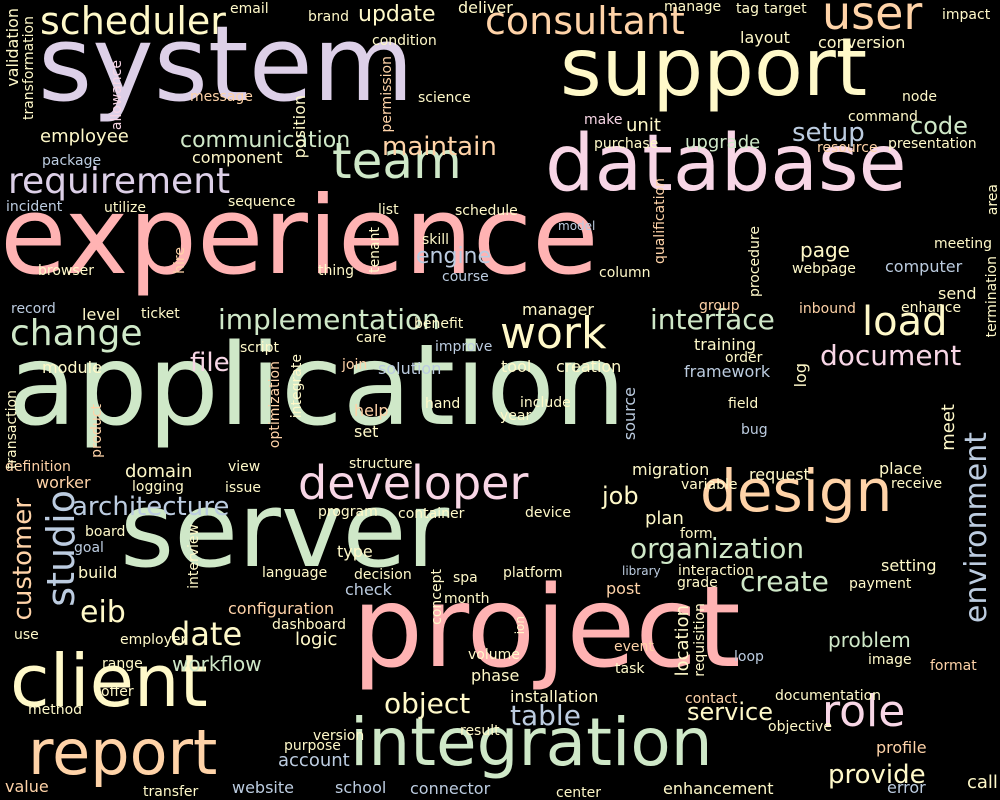  I want to click on word-interface: interface, so click(712, 319).